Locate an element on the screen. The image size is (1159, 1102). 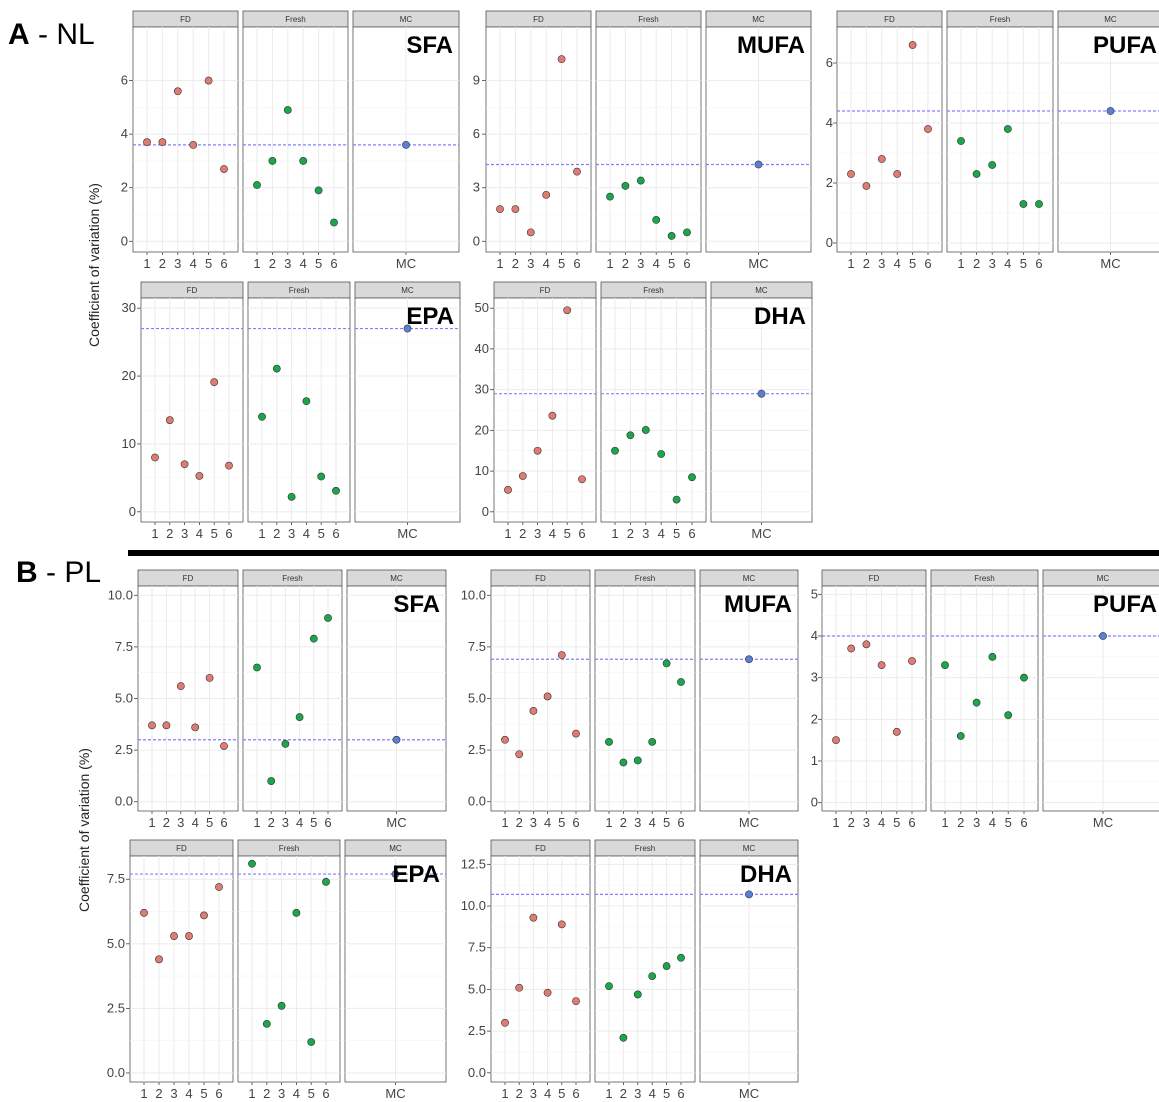
y-tick-label: 3 is located at coordinates (814, 677).